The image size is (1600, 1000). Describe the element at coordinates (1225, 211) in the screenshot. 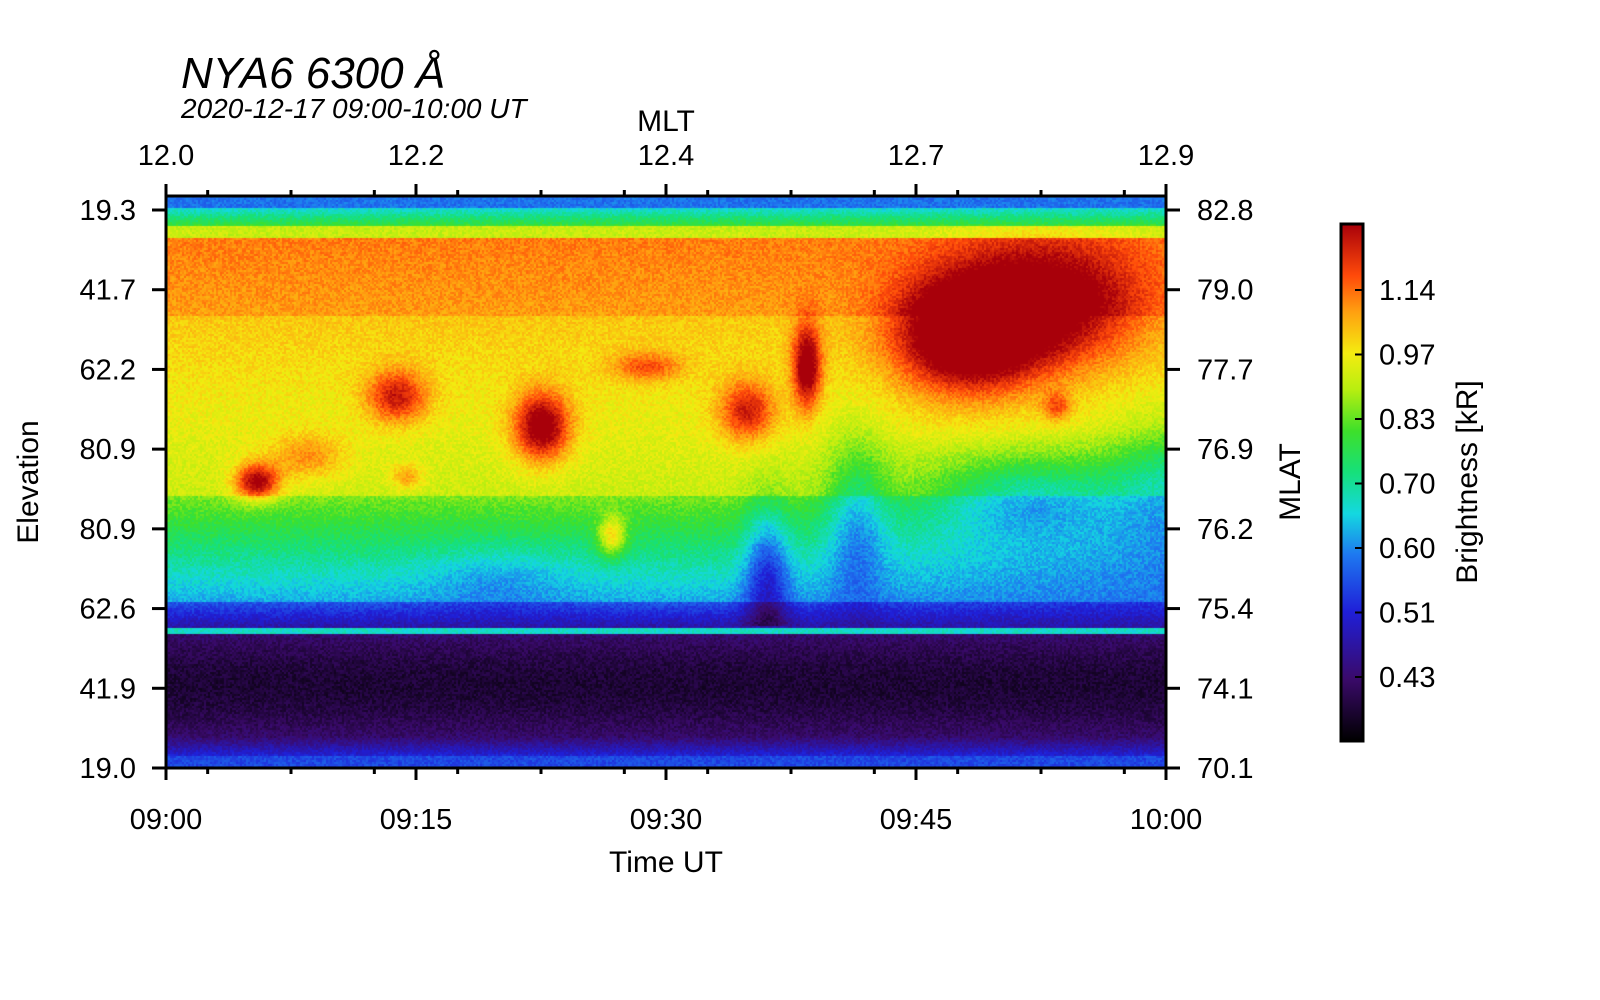

I see `right-tick-label: 82.8` at that location.